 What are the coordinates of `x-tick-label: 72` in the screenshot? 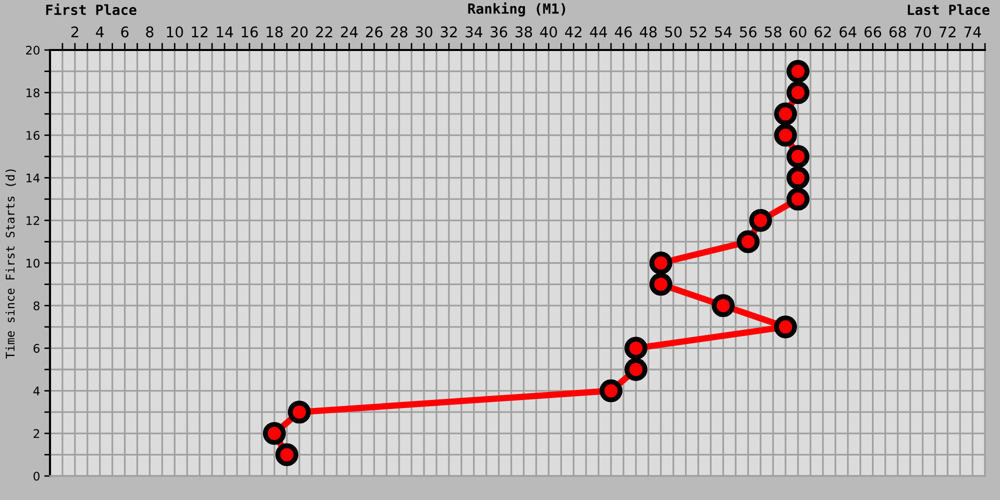 It's located at (948, 32).